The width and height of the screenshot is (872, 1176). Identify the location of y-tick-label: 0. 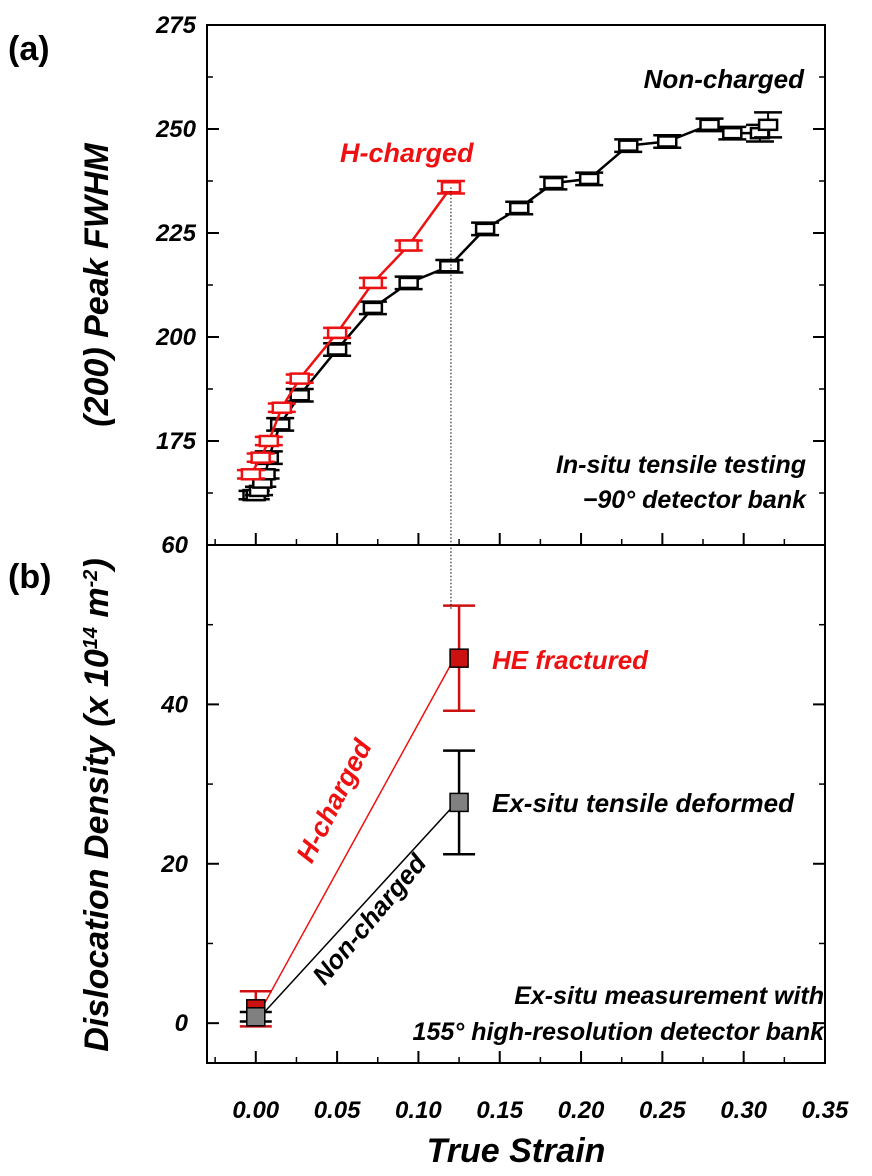
(182, 1023).